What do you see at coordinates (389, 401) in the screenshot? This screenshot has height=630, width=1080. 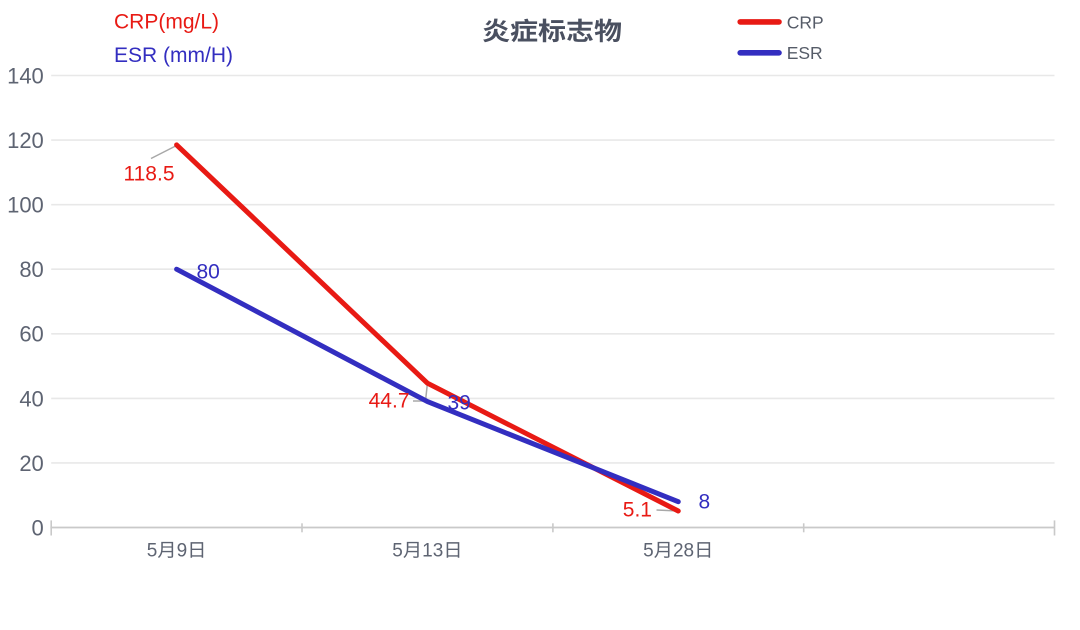 I see `svg-text: 44.7` at bounding box center [389, 401].